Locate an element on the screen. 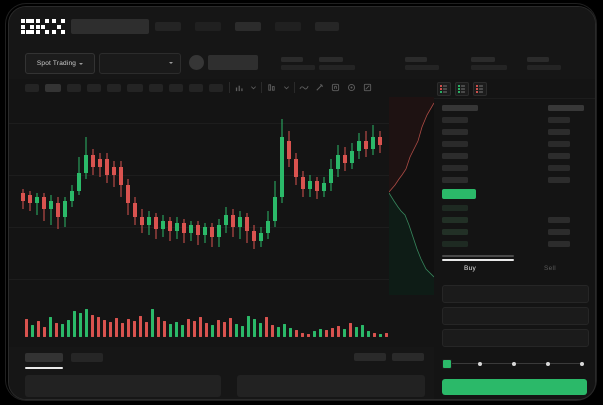  okx-logo is located at coordinates (43, 26).